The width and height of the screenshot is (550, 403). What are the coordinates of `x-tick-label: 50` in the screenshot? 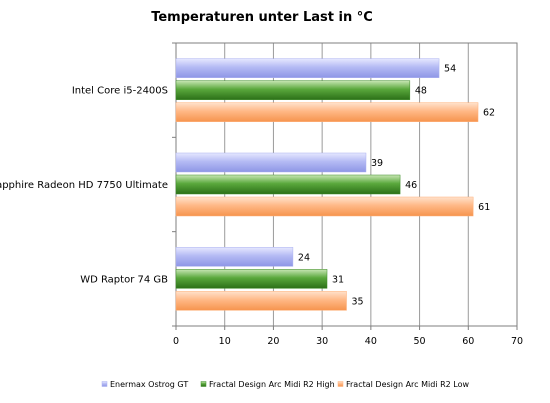 It's located at (420, 341).